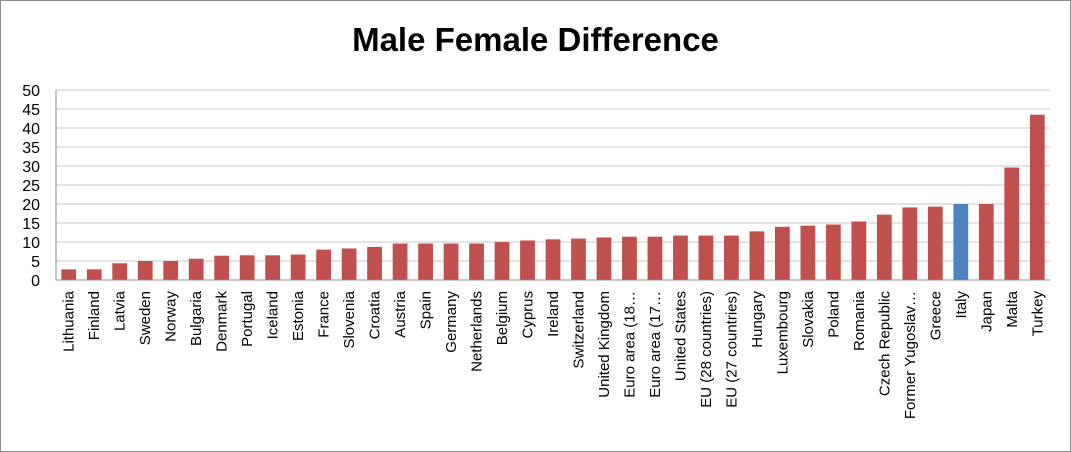  I want to click on x-tick-label: EU (27 countries), so click(731, 349).